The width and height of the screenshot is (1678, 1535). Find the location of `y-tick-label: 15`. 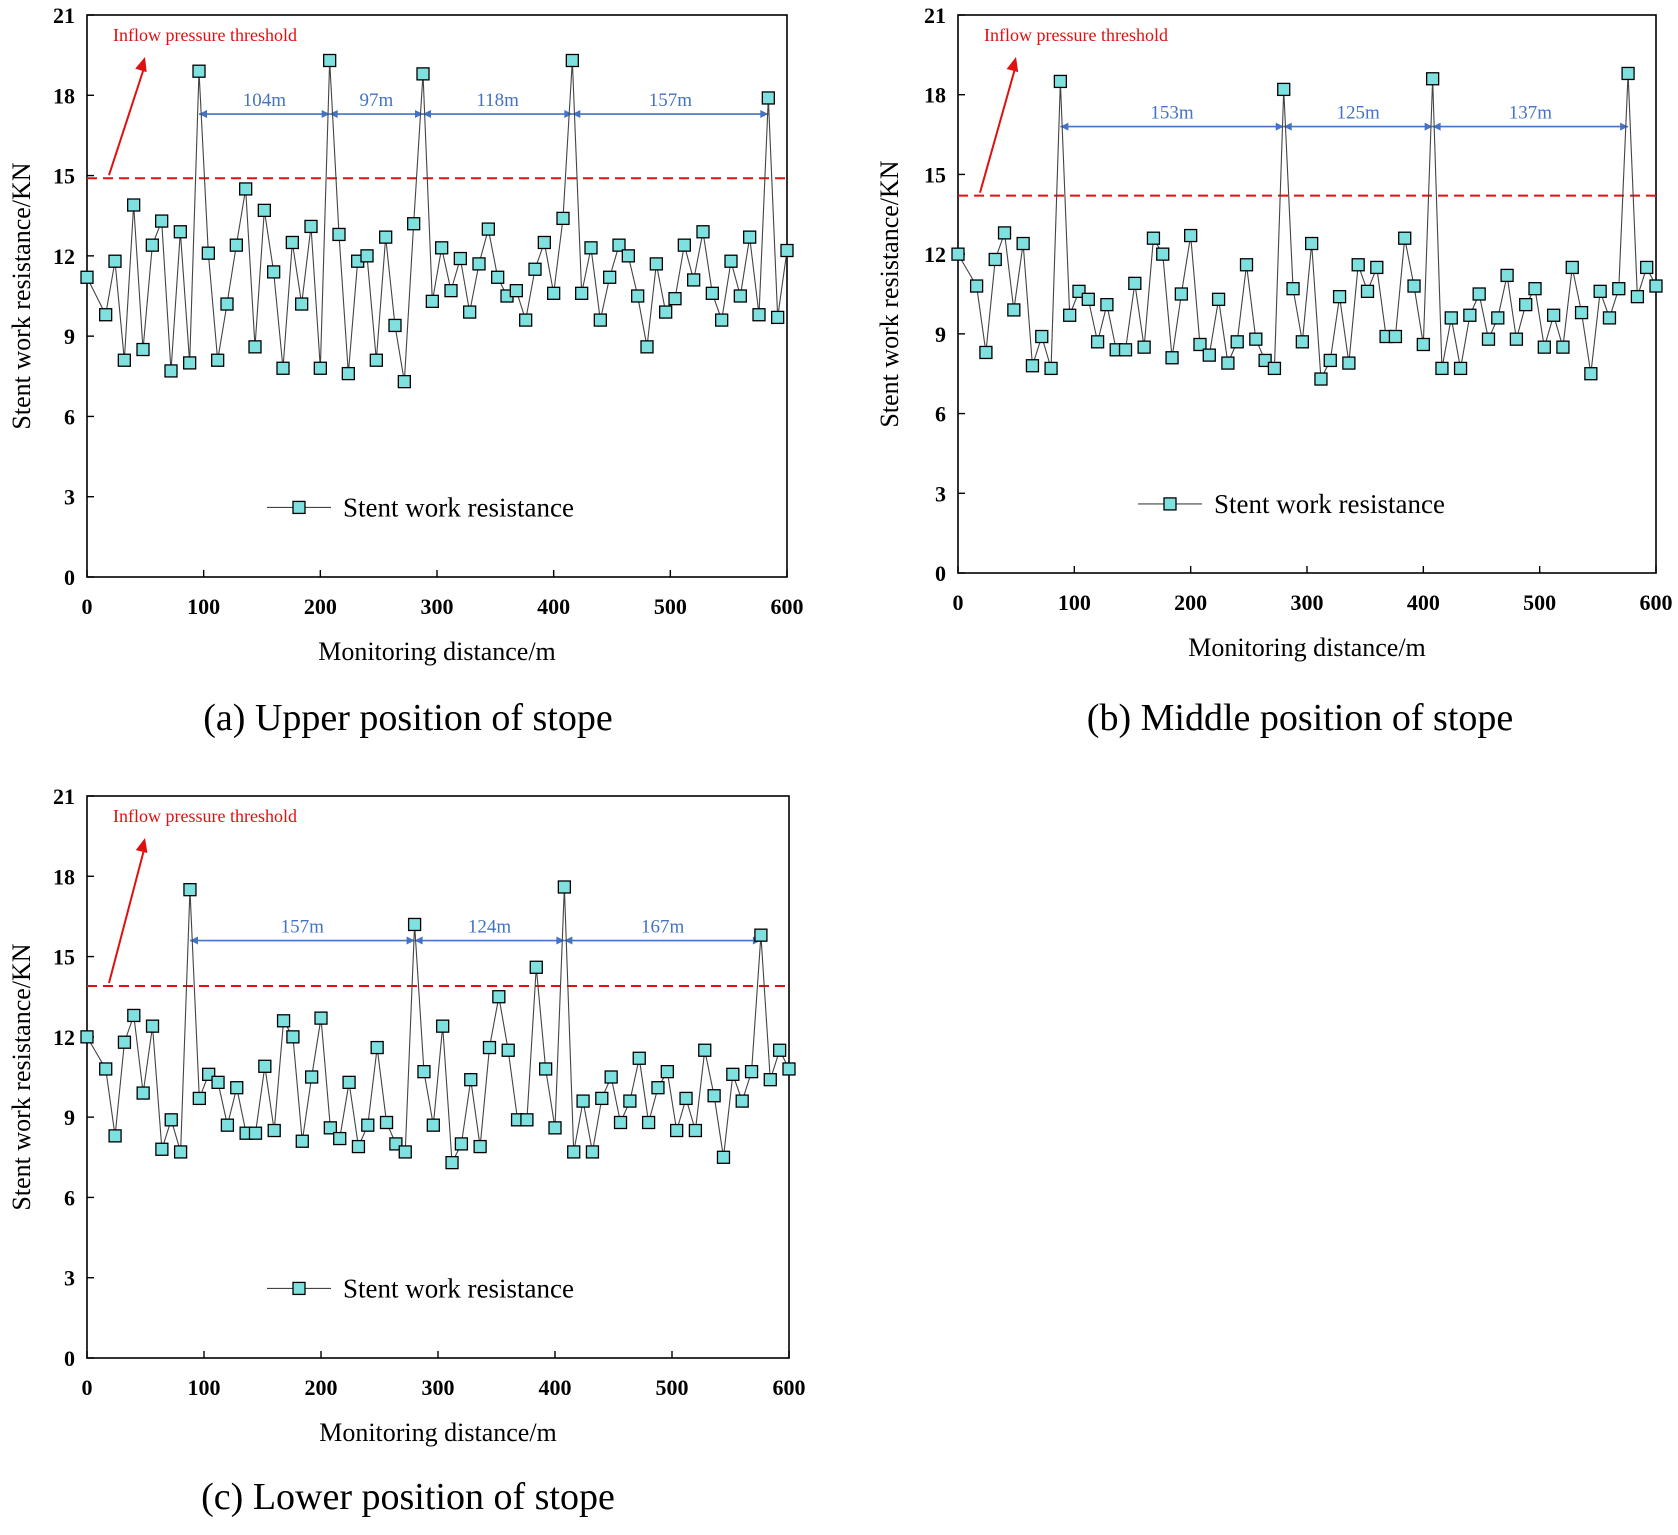

y-tick-label: 15 is located at coordinates (64, 176).